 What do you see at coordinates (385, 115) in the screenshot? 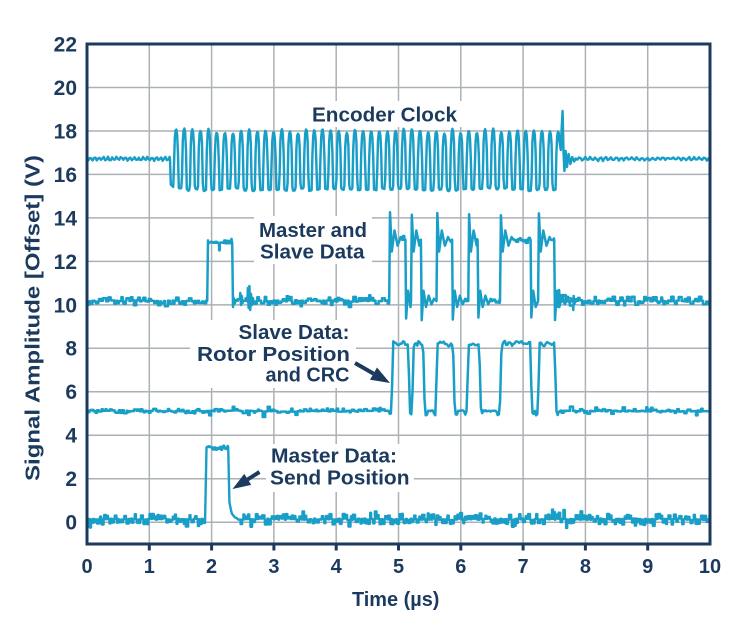
I see `svg-text: Encoder Clock` at bounding box center [385, 115].